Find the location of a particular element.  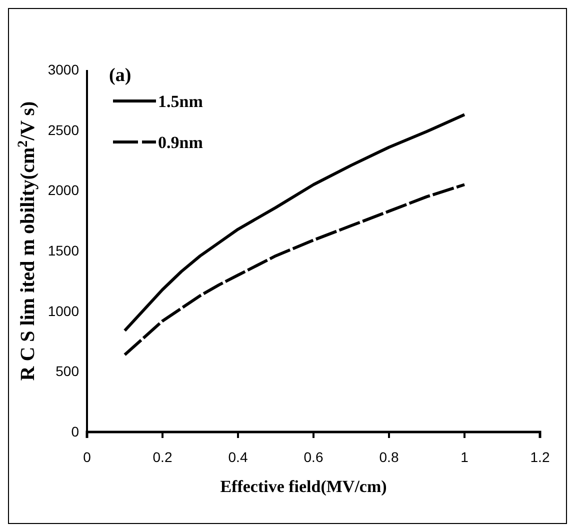

legend-label: 1.5nm is located at coordinates (180, 101).